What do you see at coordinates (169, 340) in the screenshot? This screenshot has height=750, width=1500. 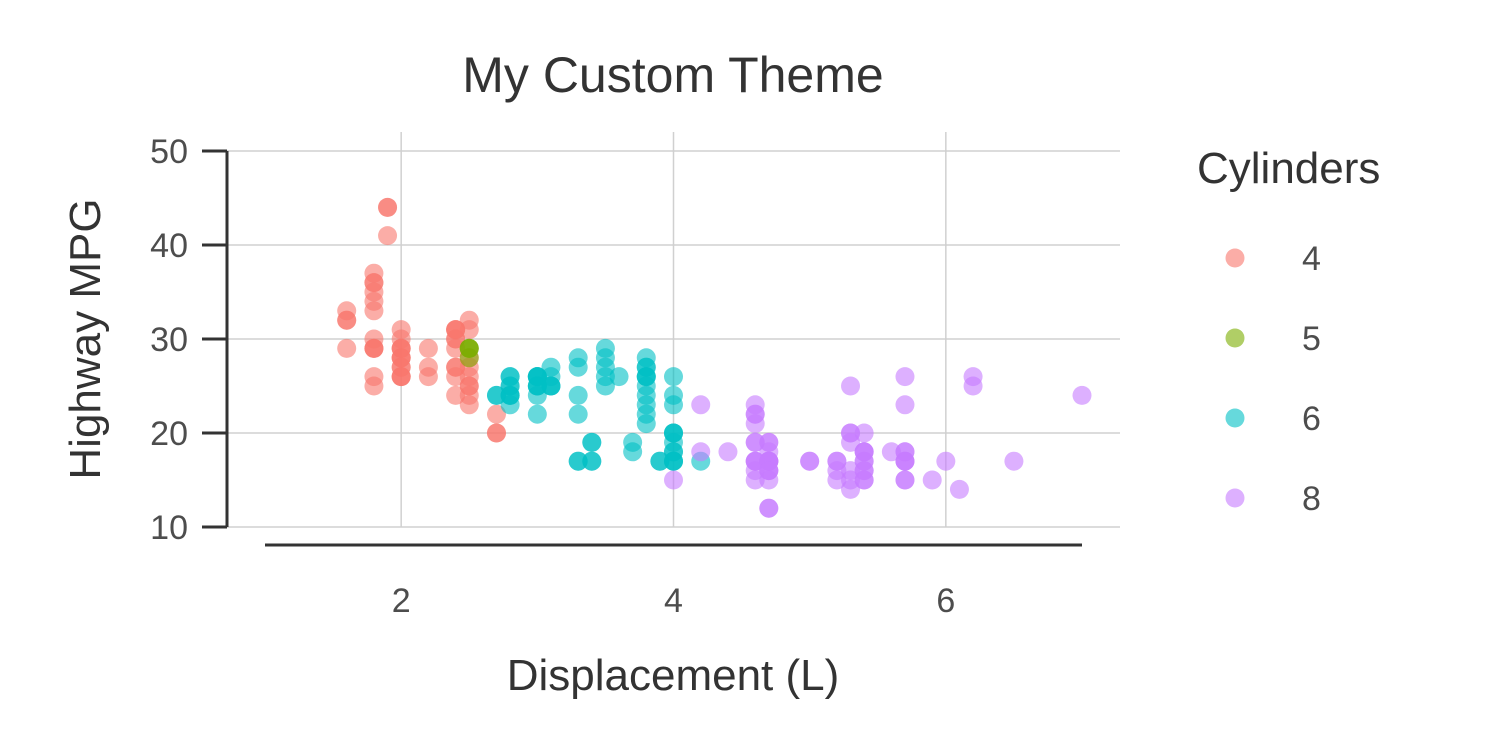 I see `y-tick-label: 30` at bounding box center [169, 340].